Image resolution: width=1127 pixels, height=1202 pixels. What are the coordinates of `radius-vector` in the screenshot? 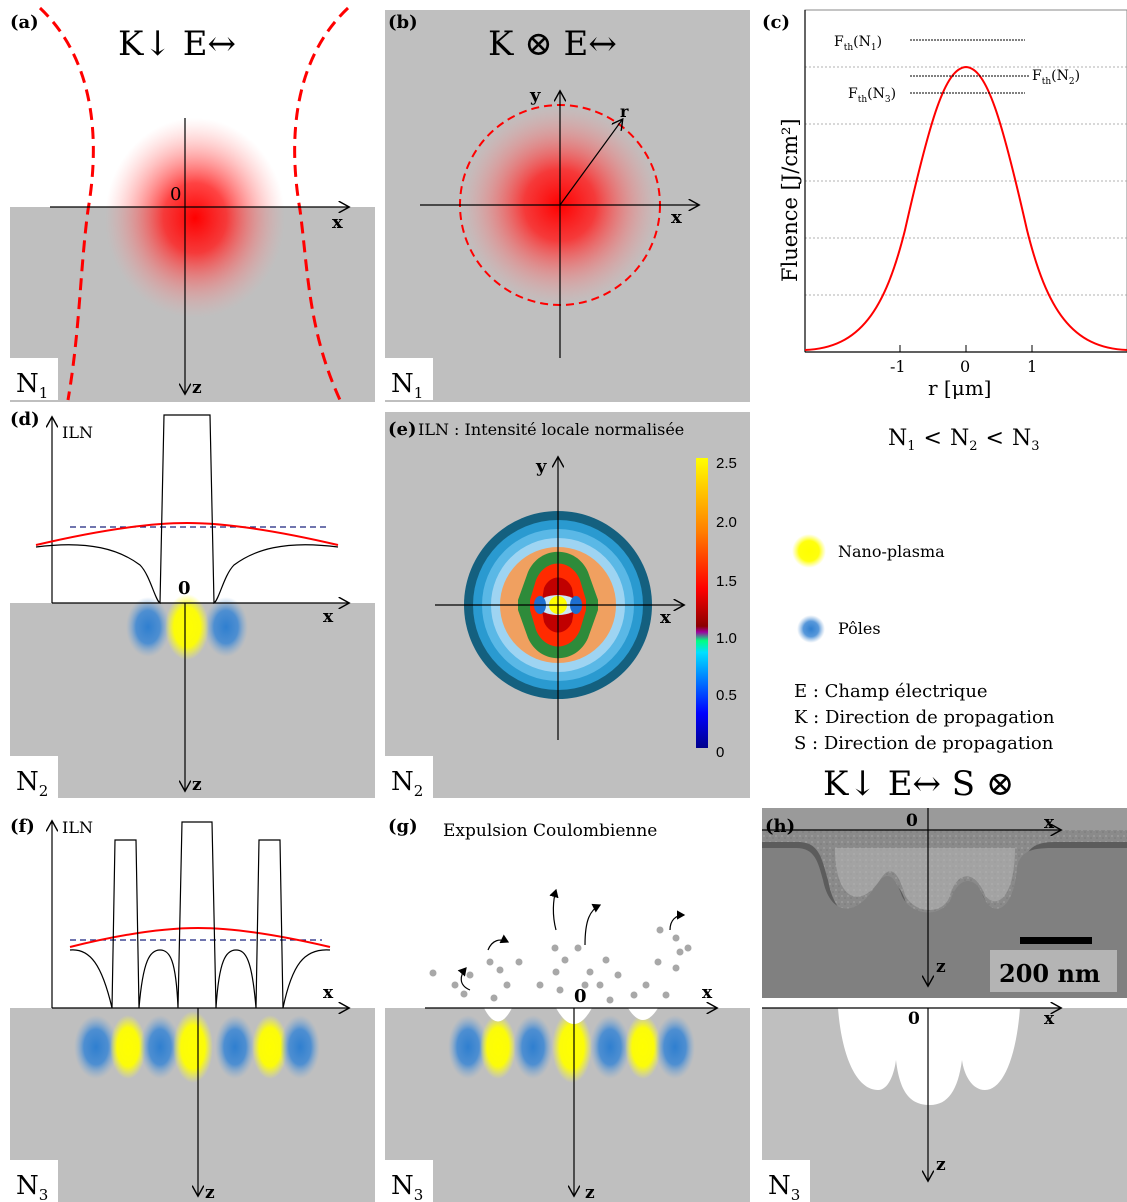 It's located at (590, 163).